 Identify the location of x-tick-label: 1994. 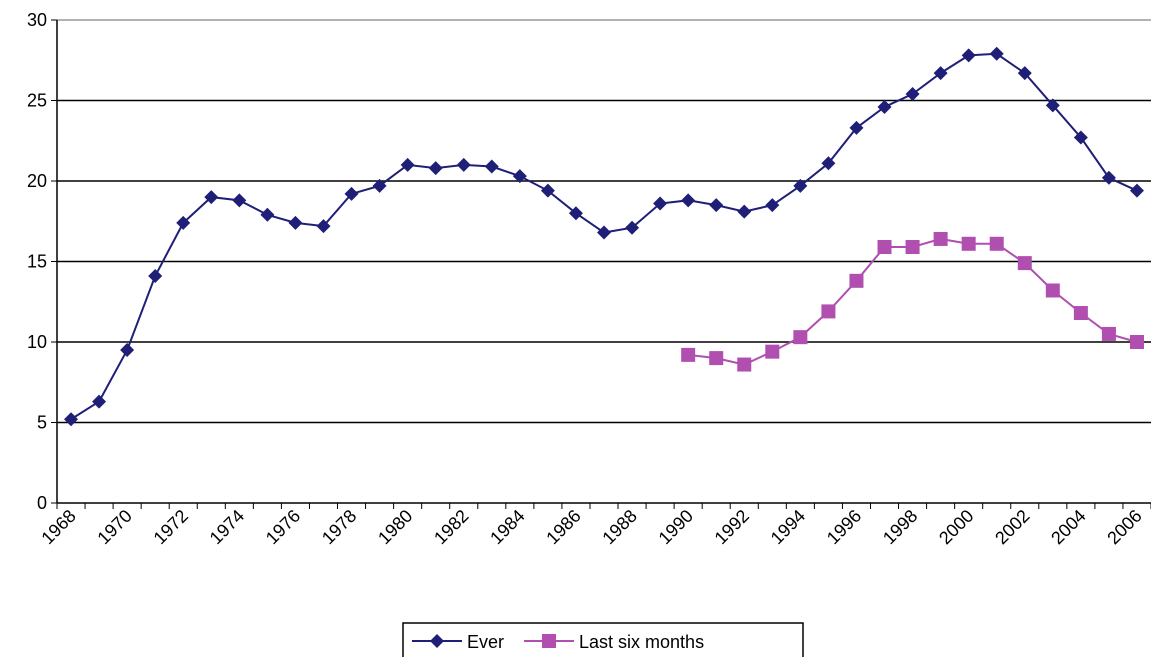
(788, 527).